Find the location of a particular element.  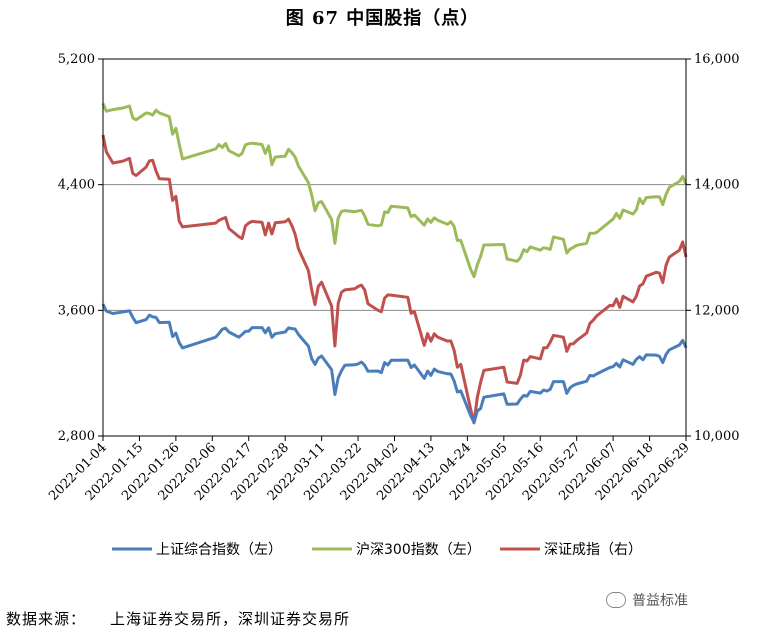

left-tick-label: 5,200 is located at coordinates (76, 59).